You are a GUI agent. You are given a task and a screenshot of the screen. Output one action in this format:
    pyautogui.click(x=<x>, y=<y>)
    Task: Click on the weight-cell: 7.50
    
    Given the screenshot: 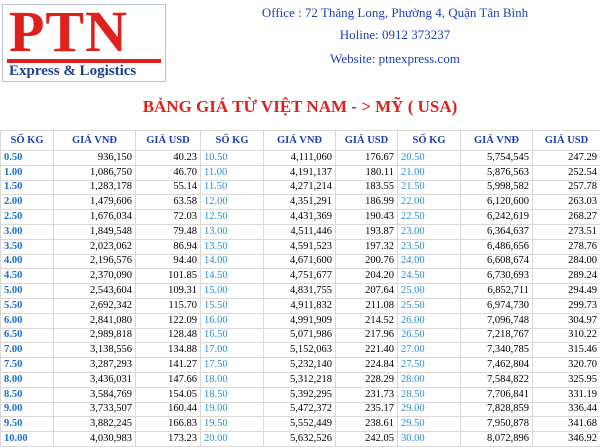 What is the action you would take?
    pyautogui.click(x=27, y=365)
    